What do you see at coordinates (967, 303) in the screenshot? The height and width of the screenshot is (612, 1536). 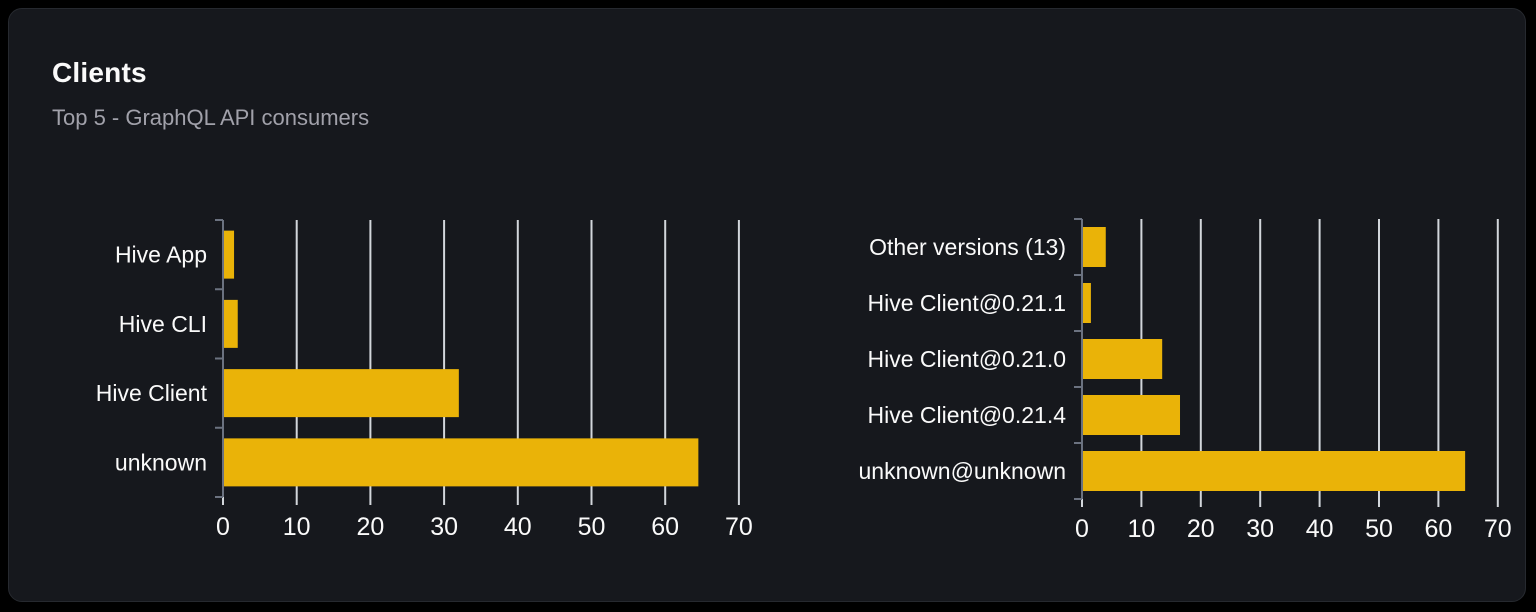 I see `category-label-hive-client-0-21-1: Hive Client@0.21.1` at bounding box center [967, 303].